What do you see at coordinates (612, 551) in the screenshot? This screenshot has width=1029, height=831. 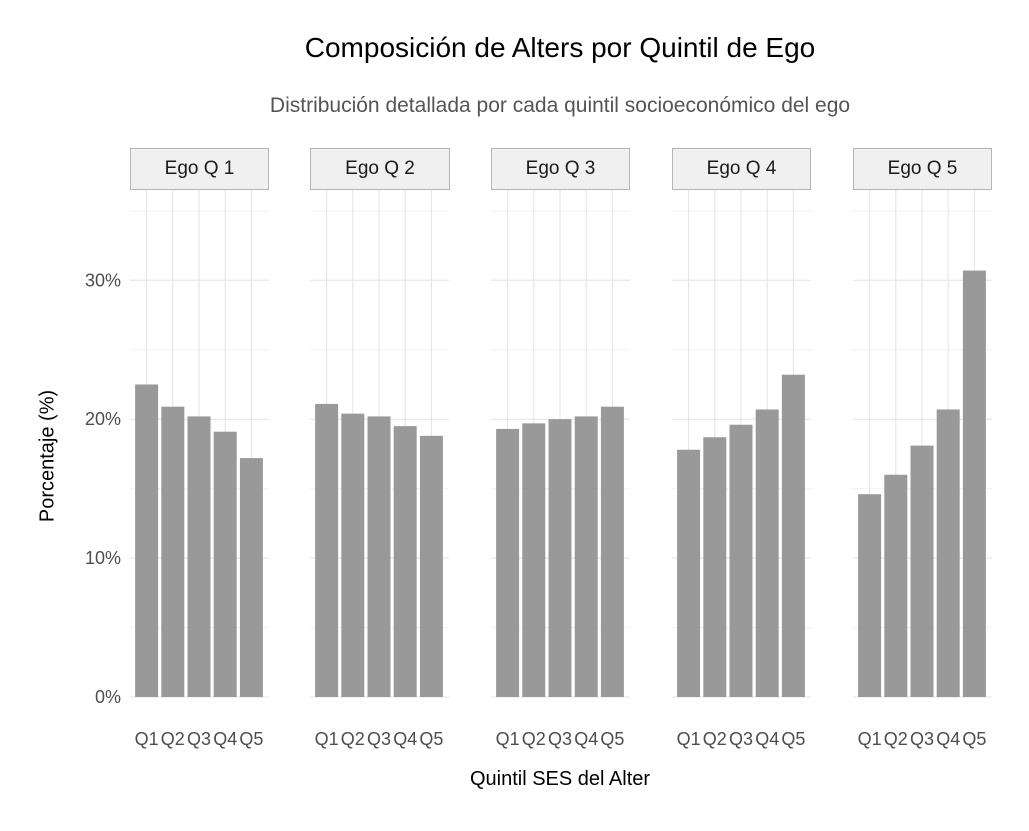 I see `bar-egoq3-q5` at bounding box center [612, 551].